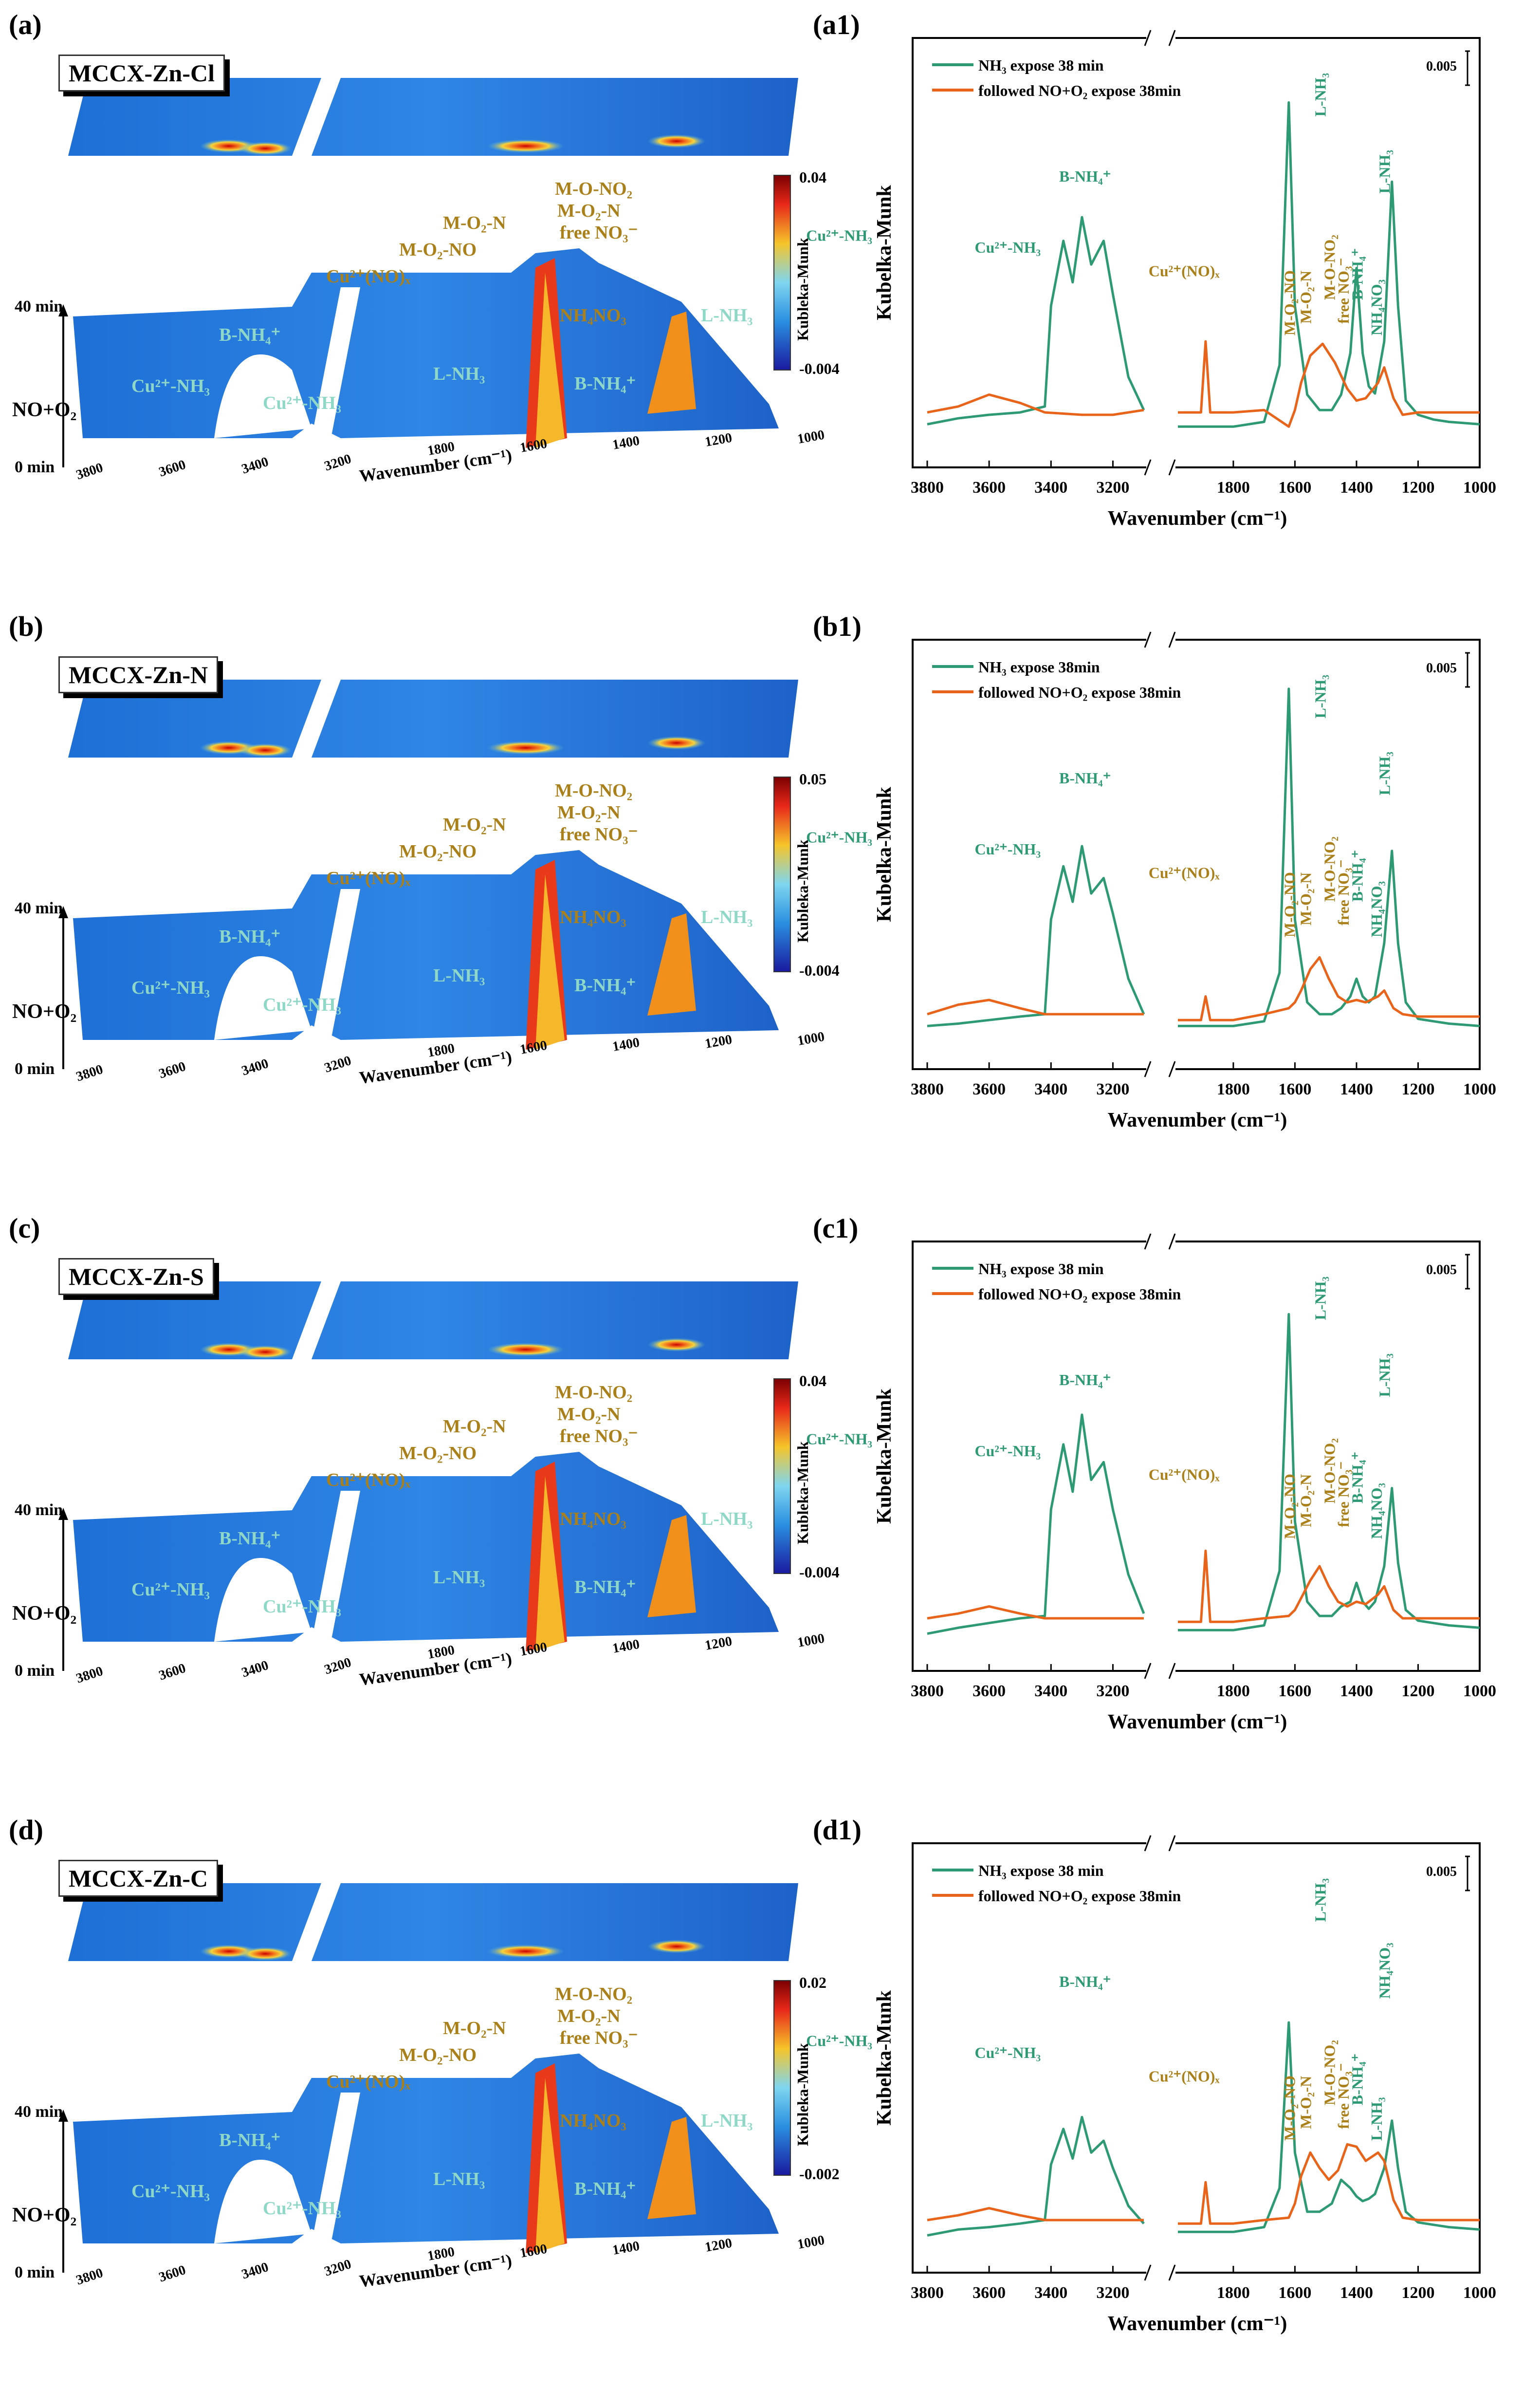  I want to click on surface-side-peak, so click(671, 2168).